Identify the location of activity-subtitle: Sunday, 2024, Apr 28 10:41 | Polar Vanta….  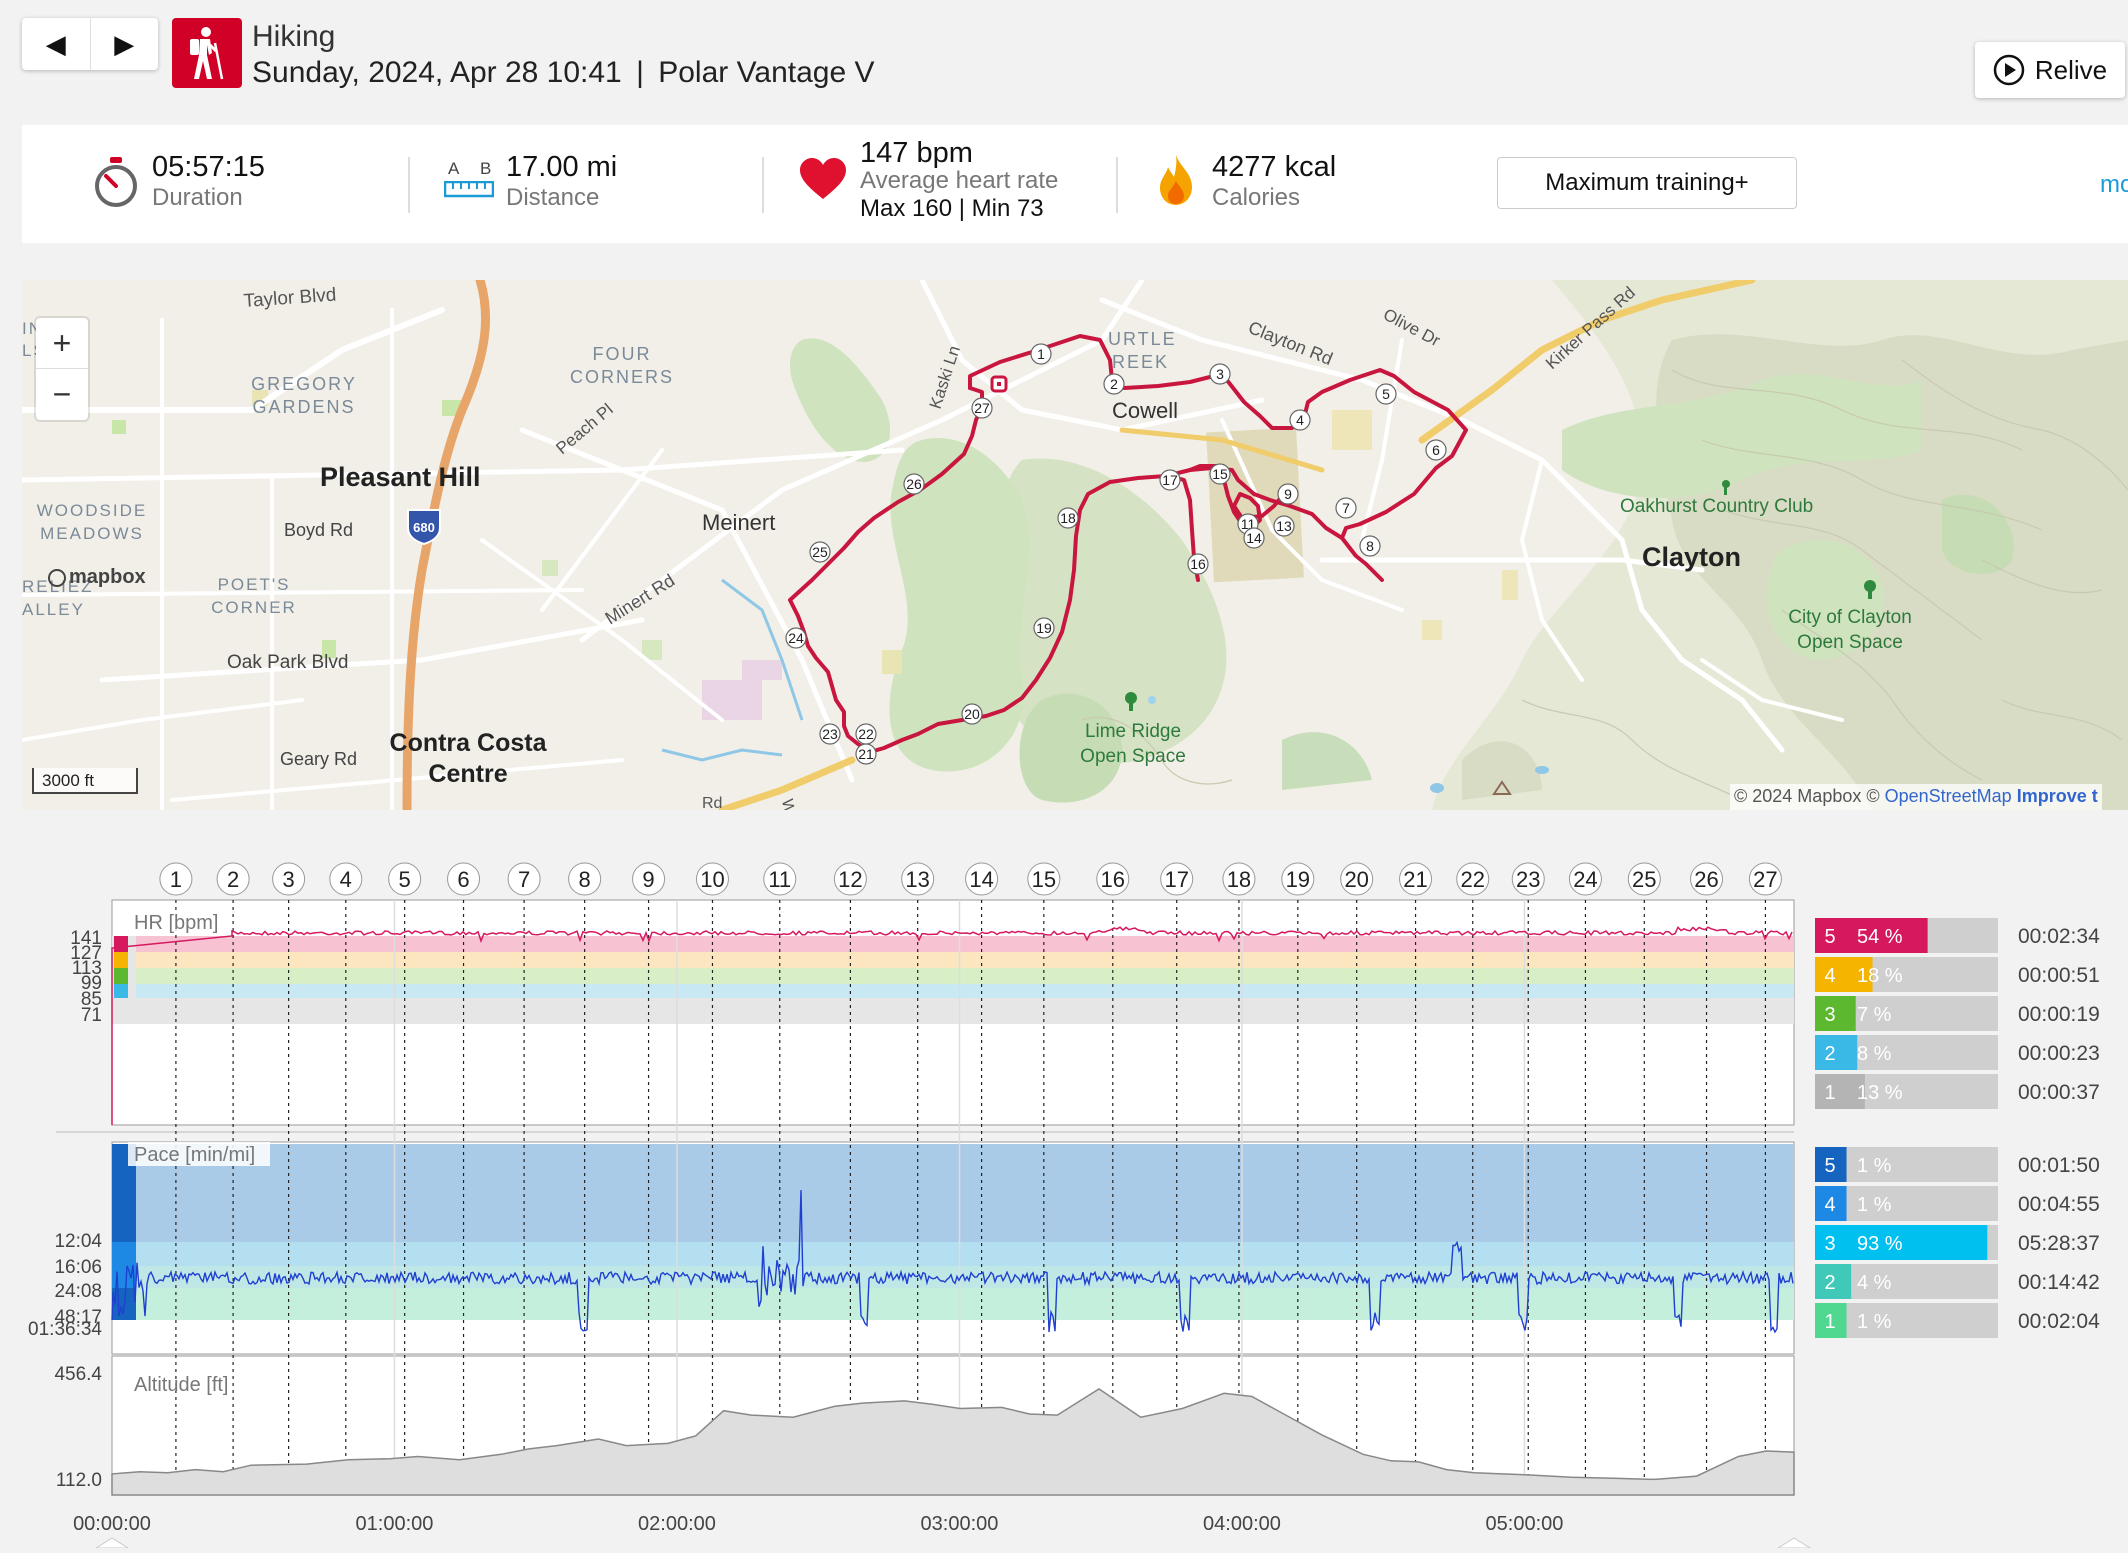
(563, 73).